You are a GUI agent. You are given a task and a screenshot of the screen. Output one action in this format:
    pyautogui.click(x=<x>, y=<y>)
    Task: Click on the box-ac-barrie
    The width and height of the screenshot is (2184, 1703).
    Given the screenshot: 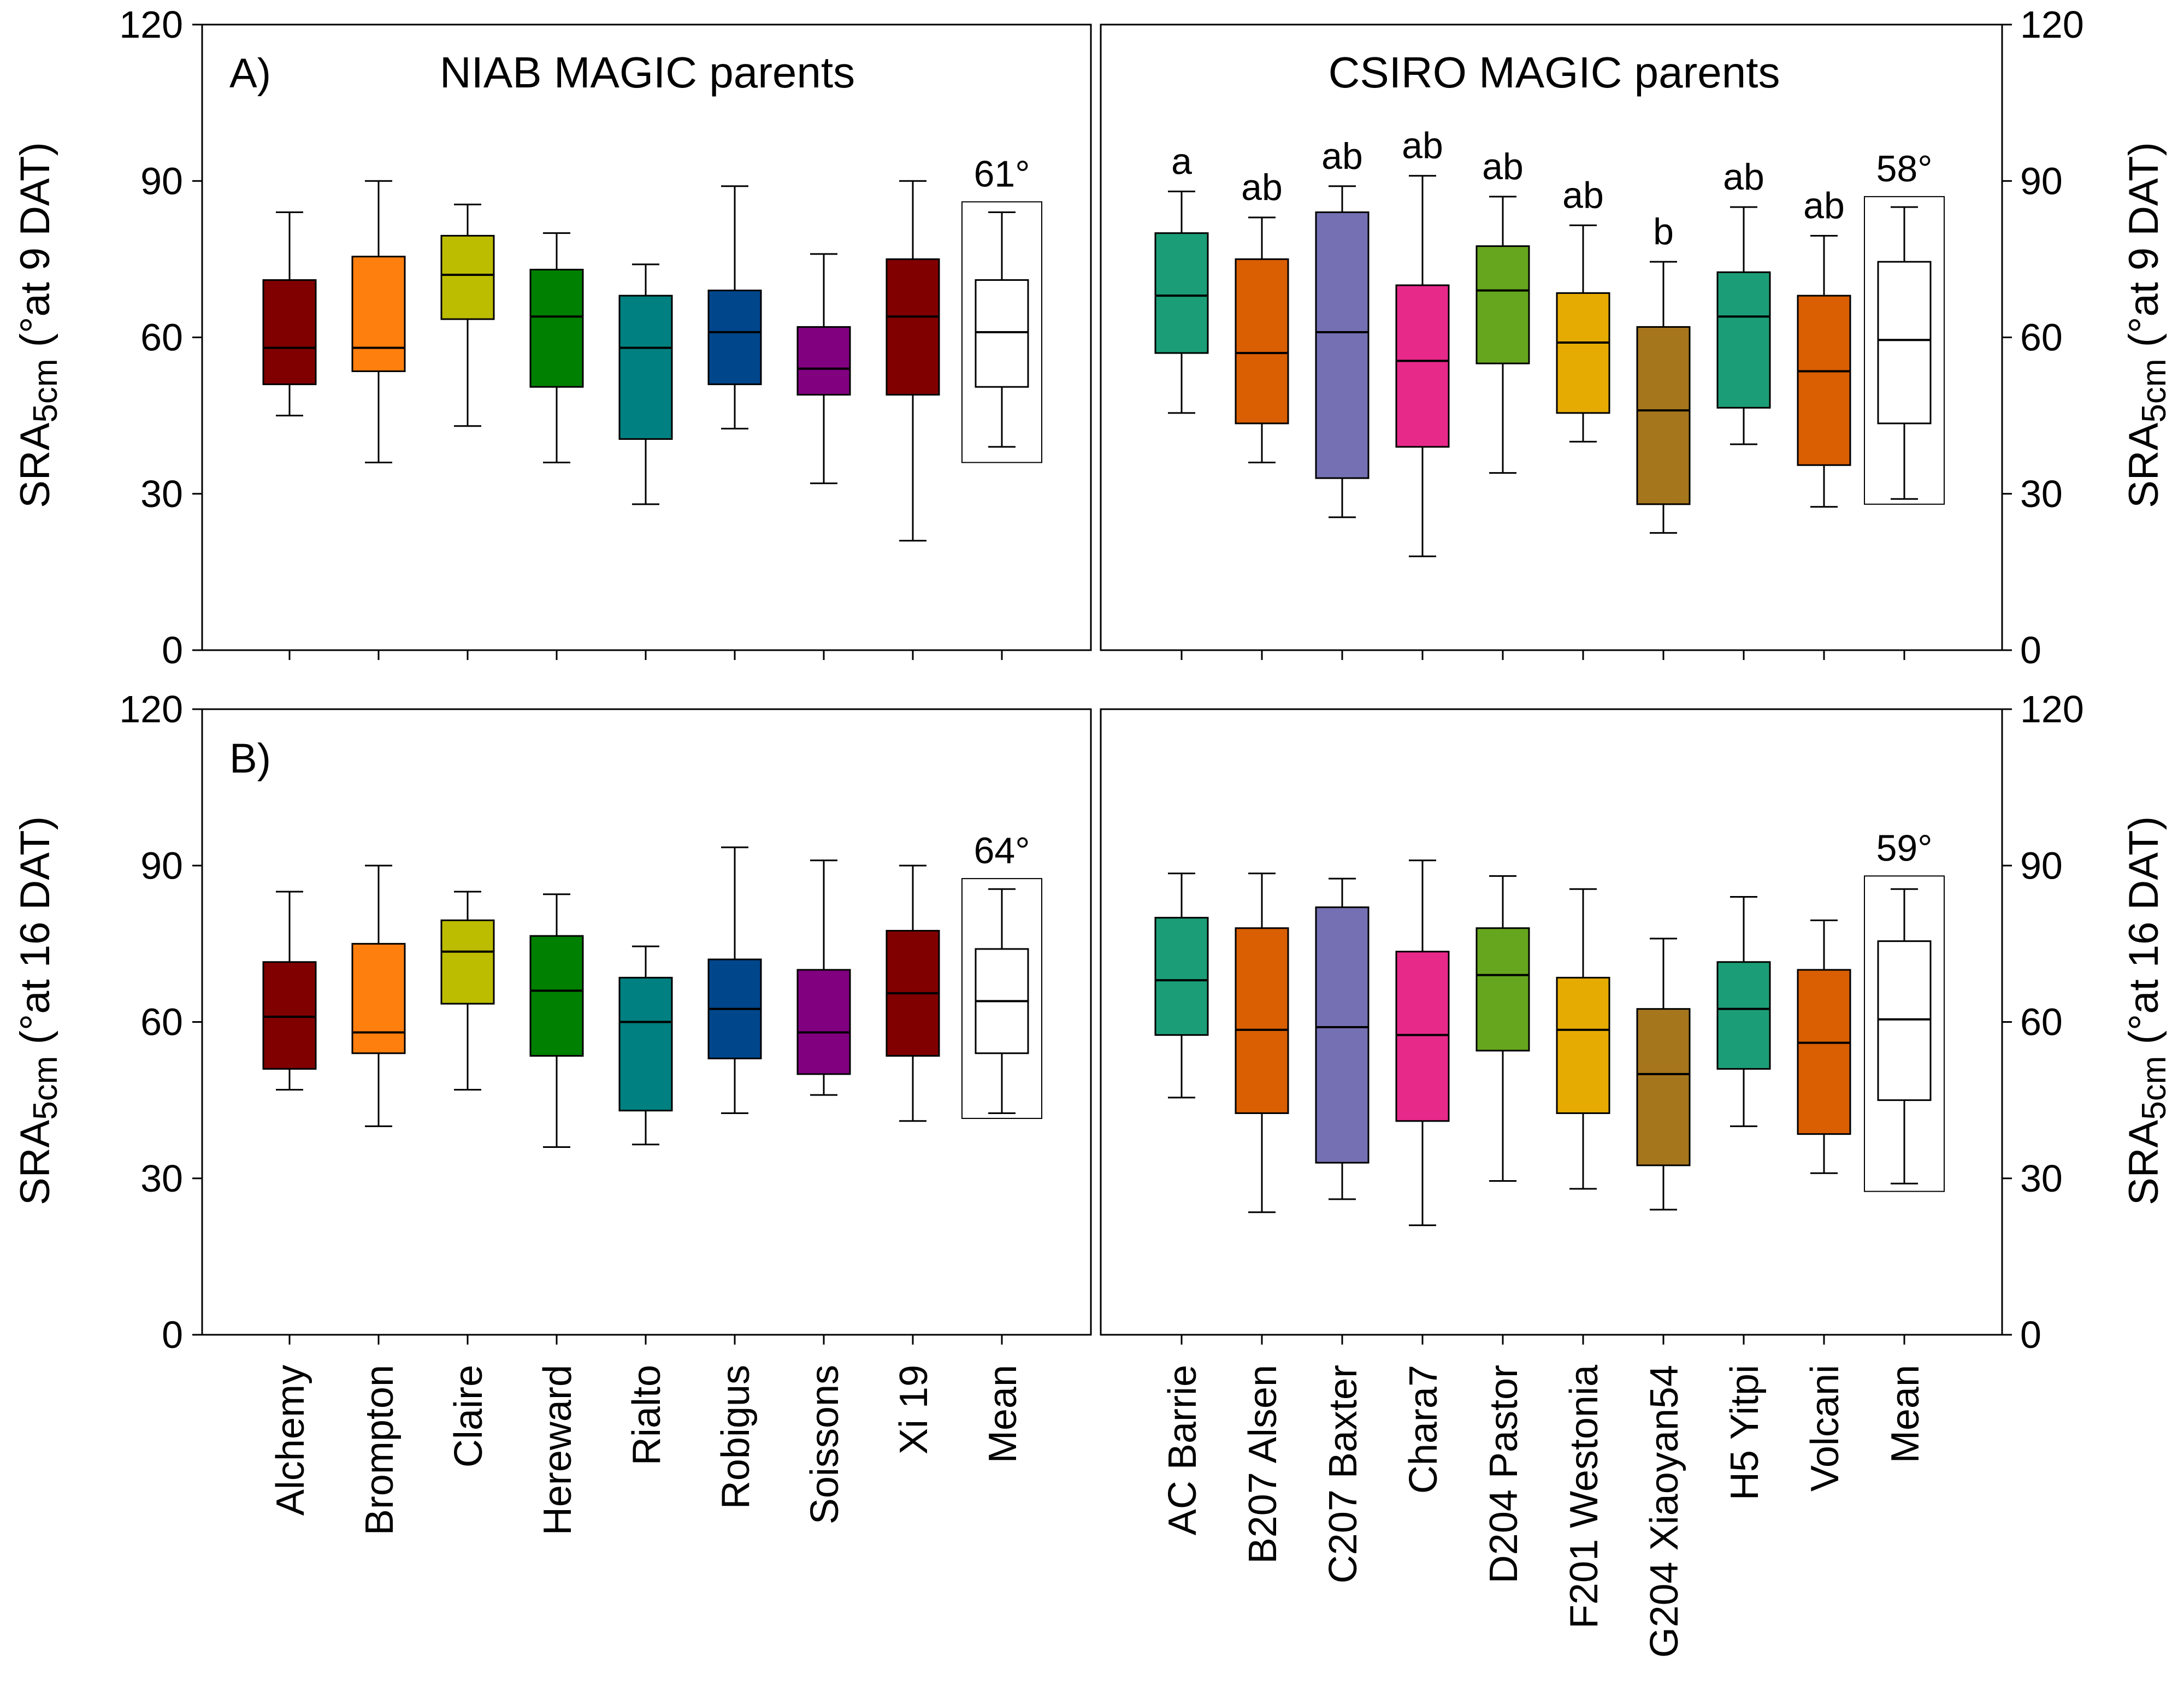 What is the action you would take?
    pyautogui.click(x=1181, y=1109)
    